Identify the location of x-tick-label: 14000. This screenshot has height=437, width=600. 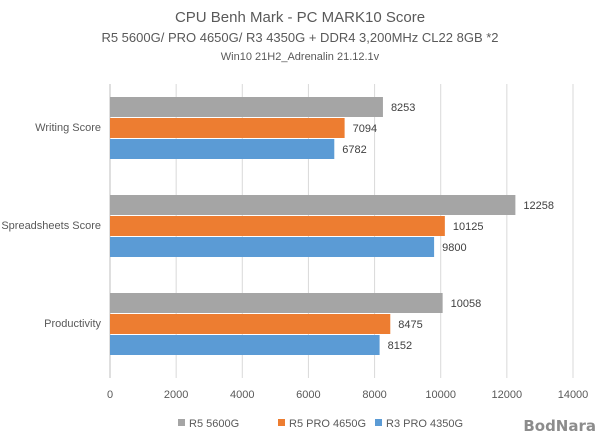
(573, 395).